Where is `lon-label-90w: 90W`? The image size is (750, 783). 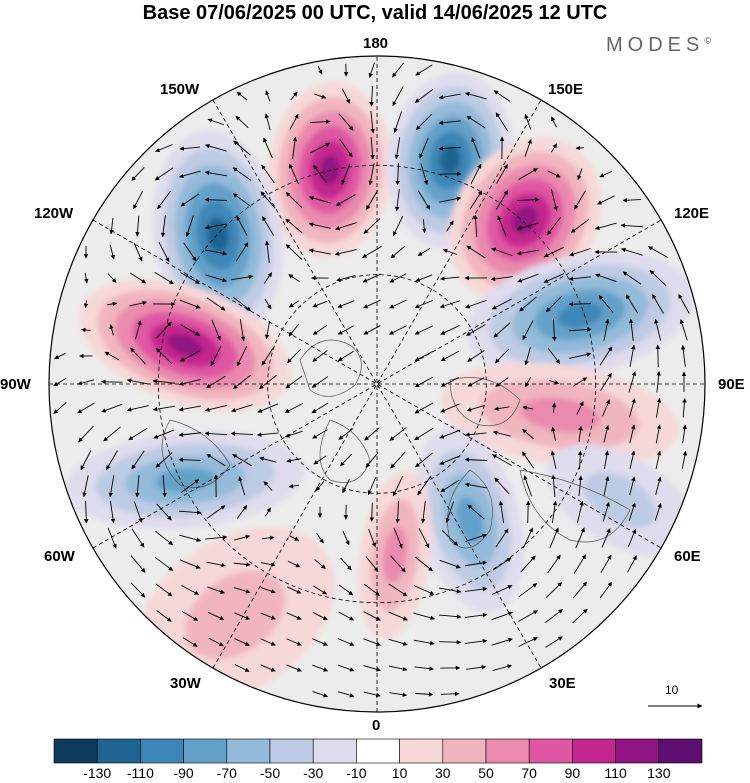
lon-label-90w: 90W is located at coordinates (15, 384).